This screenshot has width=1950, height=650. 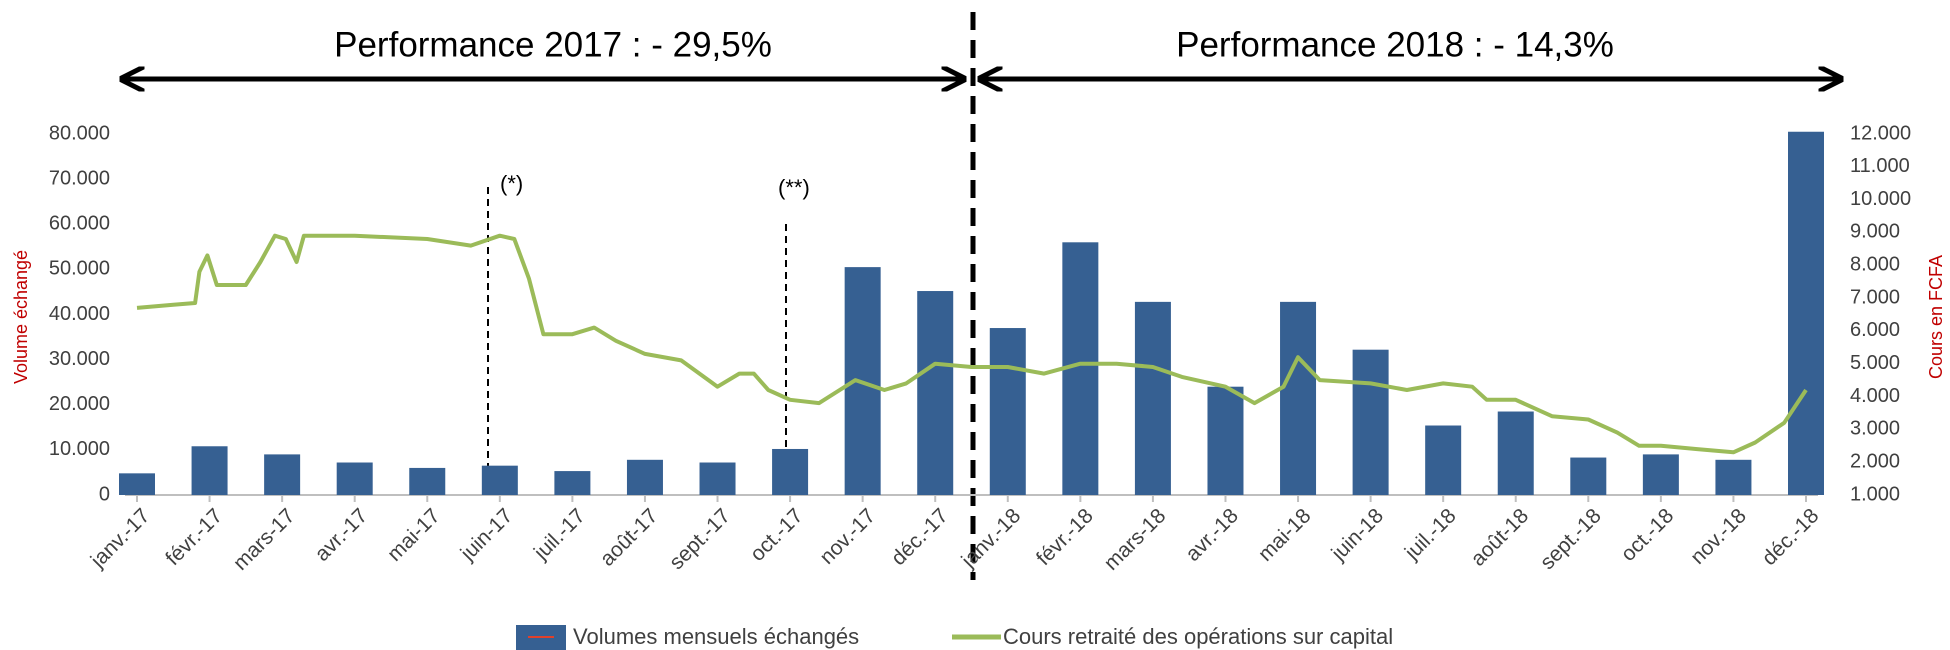 What do you see at coordinates (1875, 363) in the screenshot?
I see `y2-tick-label: 5.000` at bounding box center [1875, 363].